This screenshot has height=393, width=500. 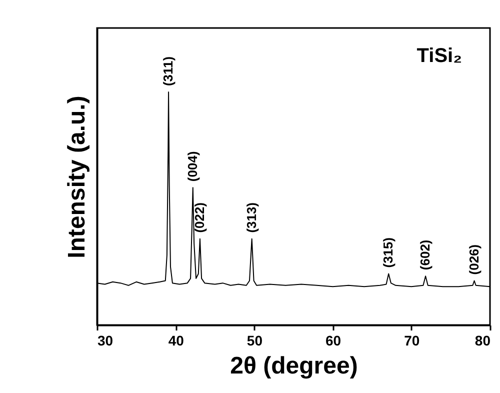 I want to click on x-tick-label: 80, so click(x=482, y=340).